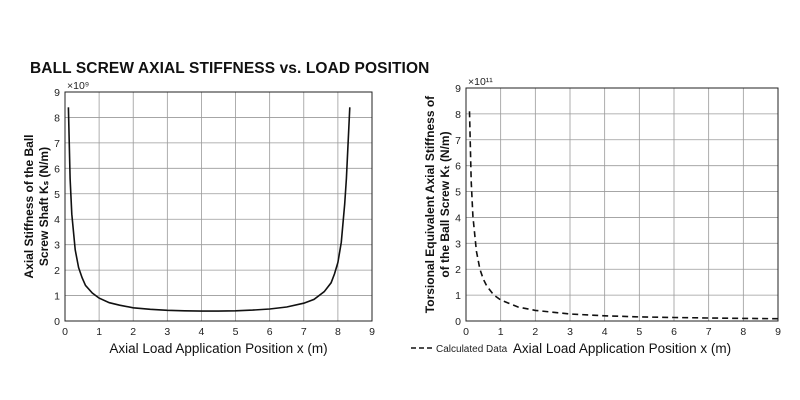 This screenshot has width=800, height=400. Describe the element at coordinates (472, 349) in the screenshot. I see `legend-label: Calculated Data` at that location.